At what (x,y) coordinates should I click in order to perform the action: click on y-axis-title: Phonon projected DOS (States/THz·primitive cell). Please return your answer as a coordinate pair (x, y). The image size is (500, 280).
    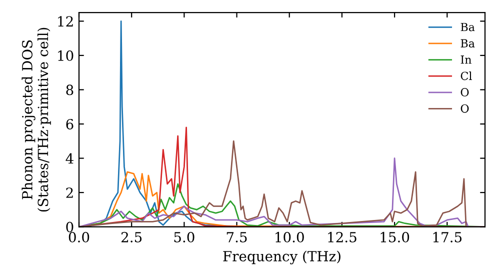
    Looking at the image, I should click on (36, 120).